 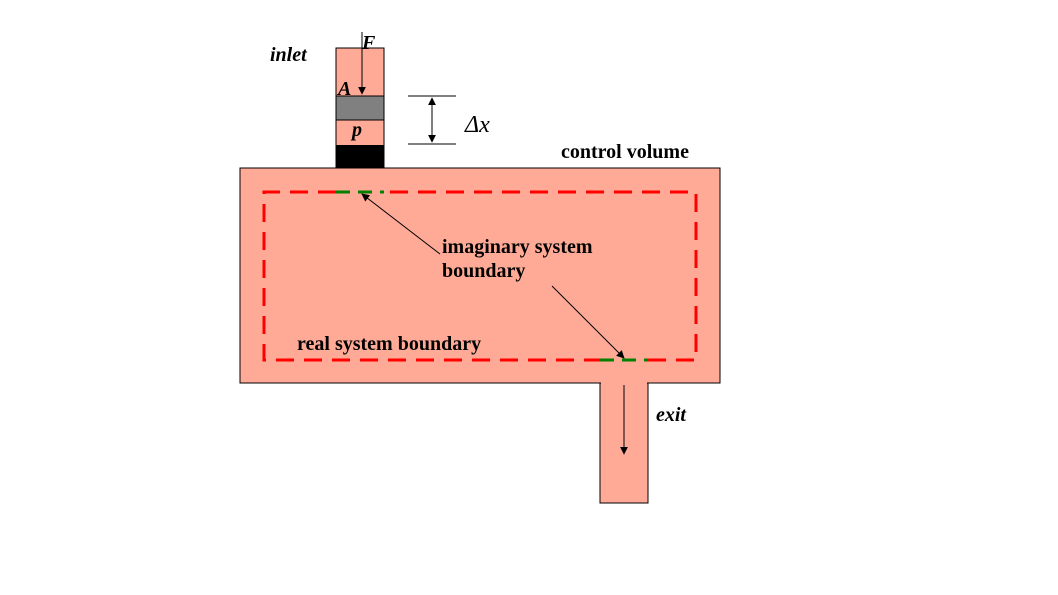 What do you see at coordinates (360, 108) in the screenshot?
I see `piston` at bounding box center [360, 108].